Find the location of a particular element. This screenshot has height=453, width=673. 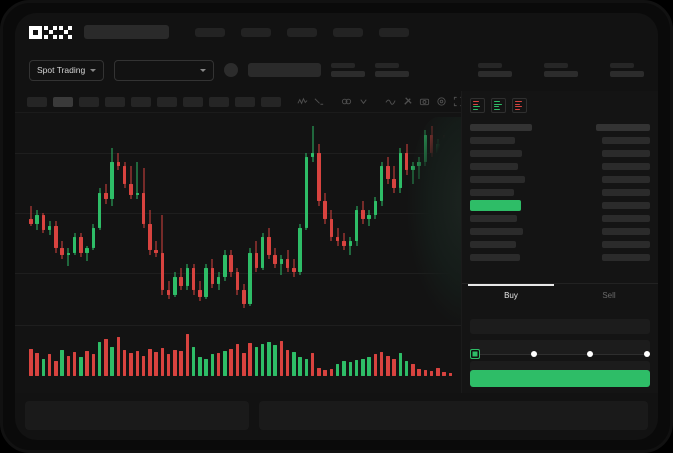

drawing-icon is located at coordinates (390, 101).